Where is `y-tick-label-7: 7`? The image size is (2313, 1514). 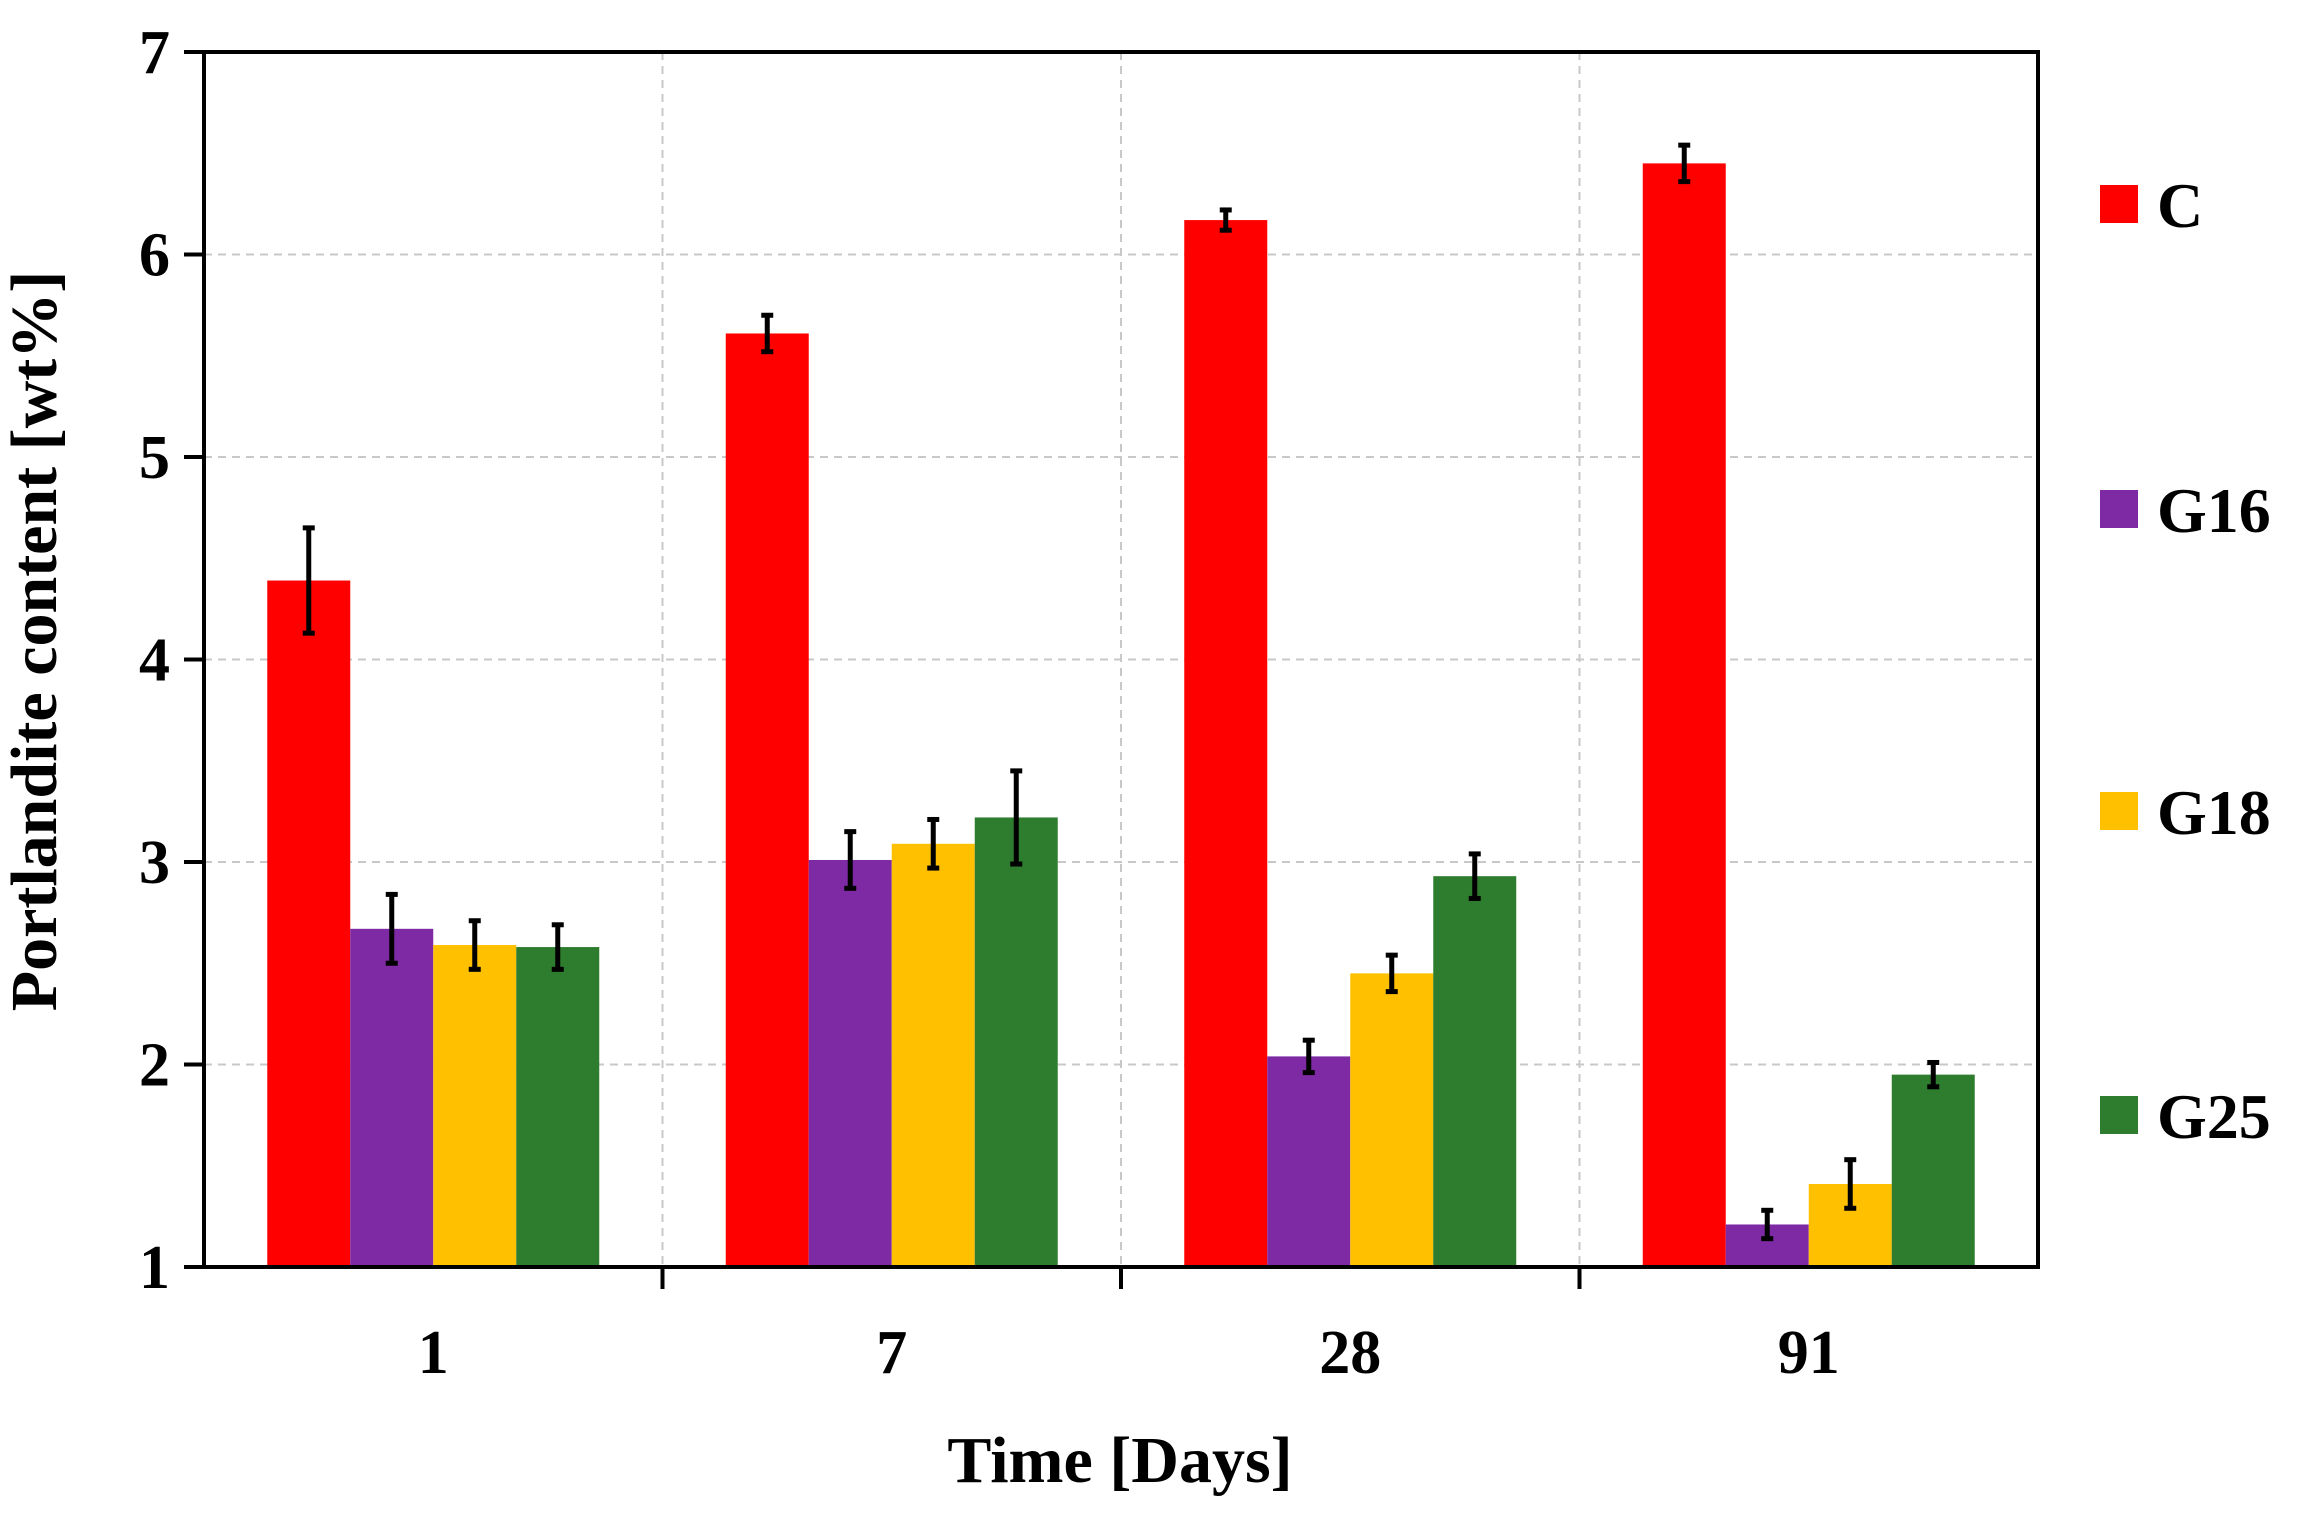
y-tick-label-7: 7 is located at coordinates (154, 53).